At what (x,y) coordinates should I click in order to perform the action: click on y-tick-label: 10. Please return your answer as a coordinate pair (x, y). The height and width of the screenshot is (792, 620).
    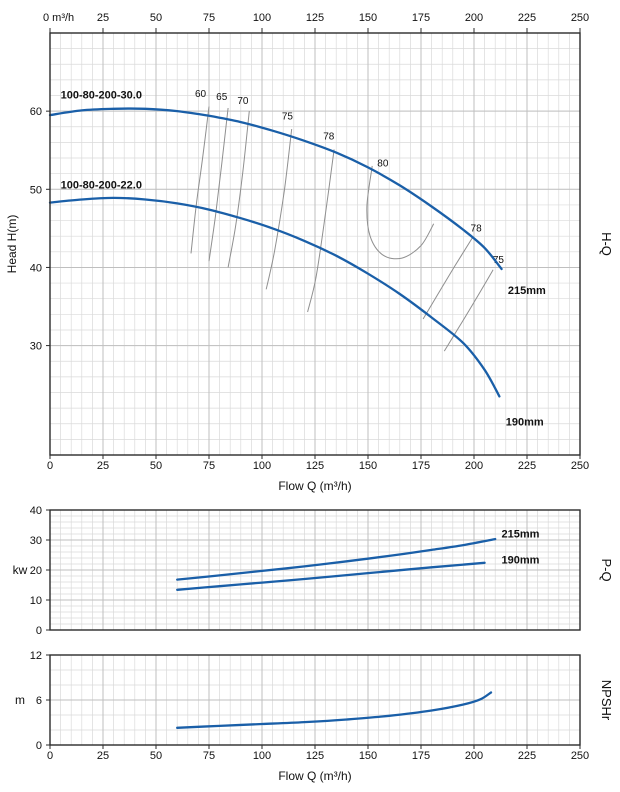
    Looking at the image, I should click on (36, 601).